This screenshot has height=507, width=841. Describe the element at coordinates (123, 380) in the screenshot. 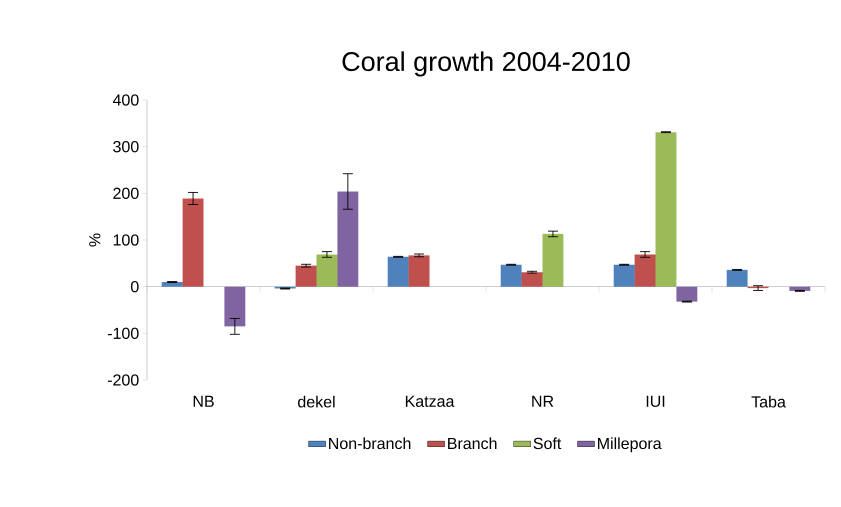

I see `y-tick-label: -200` at that location.